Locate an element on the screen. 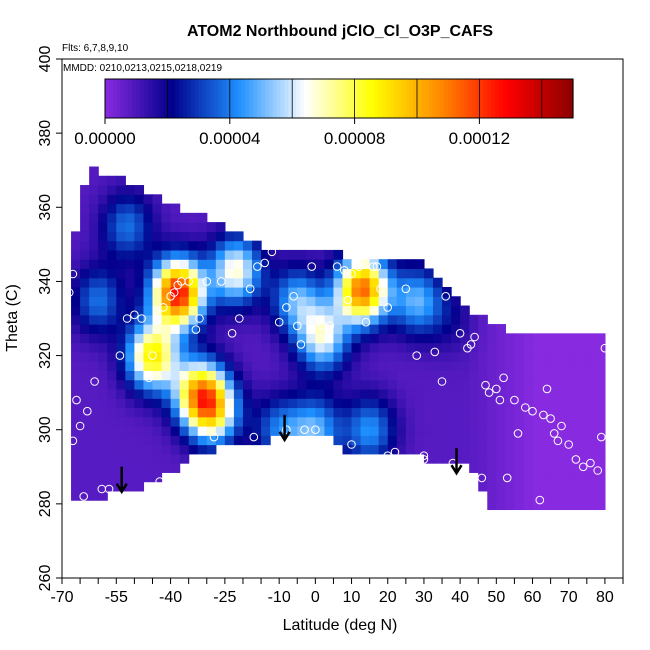  x-tick-label: 10 is located at coordinates (352, 597).